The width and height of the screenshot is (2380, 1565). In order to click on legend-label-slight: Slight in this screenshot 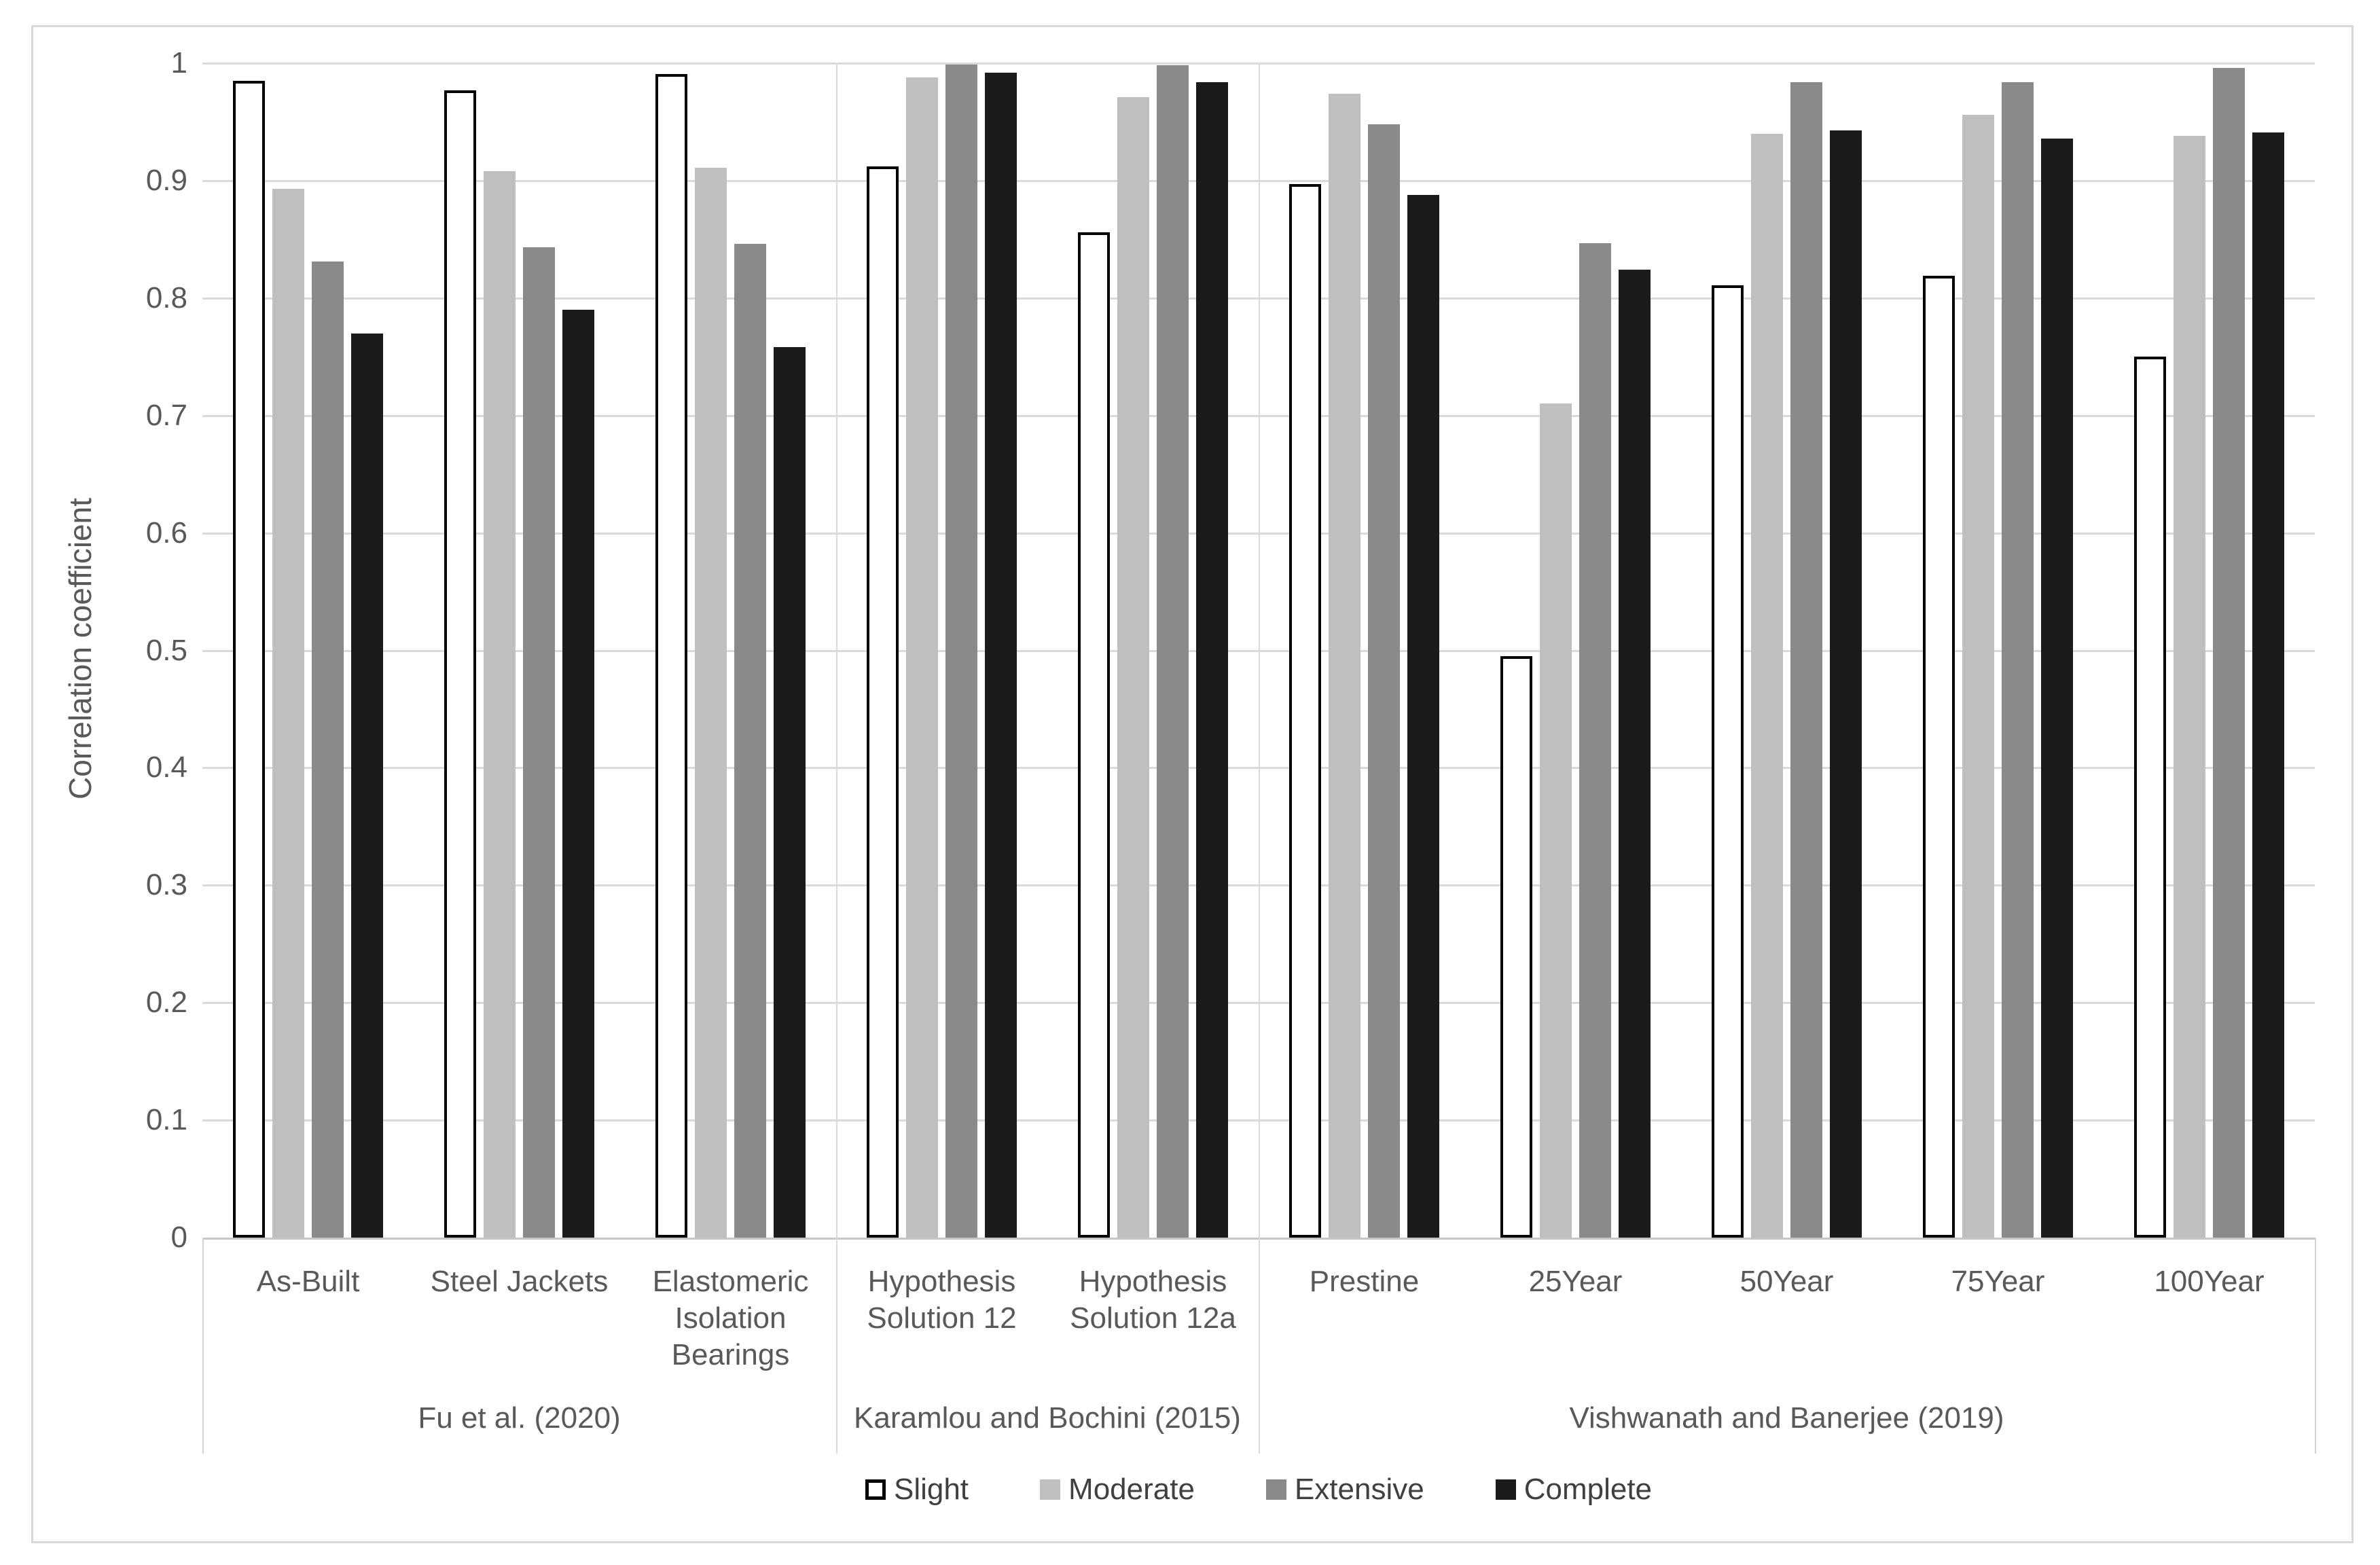, I will do `click(931, 1489)`.